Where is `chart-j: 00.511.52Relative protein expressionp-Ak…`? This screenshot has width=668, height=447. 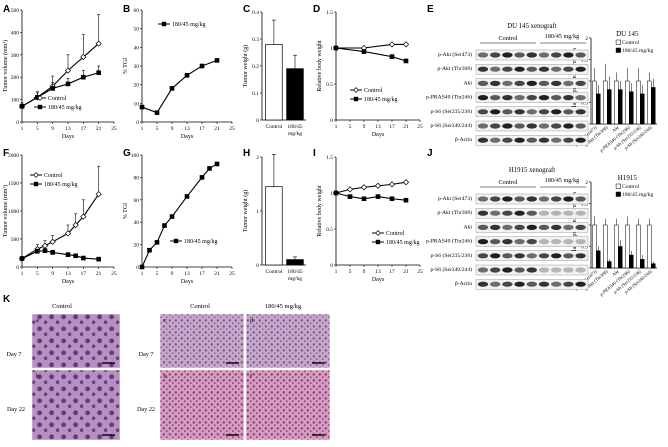 chart-j: 00.511.52Relative protein expressionp-Ak… is located at coordinates (614, 235).